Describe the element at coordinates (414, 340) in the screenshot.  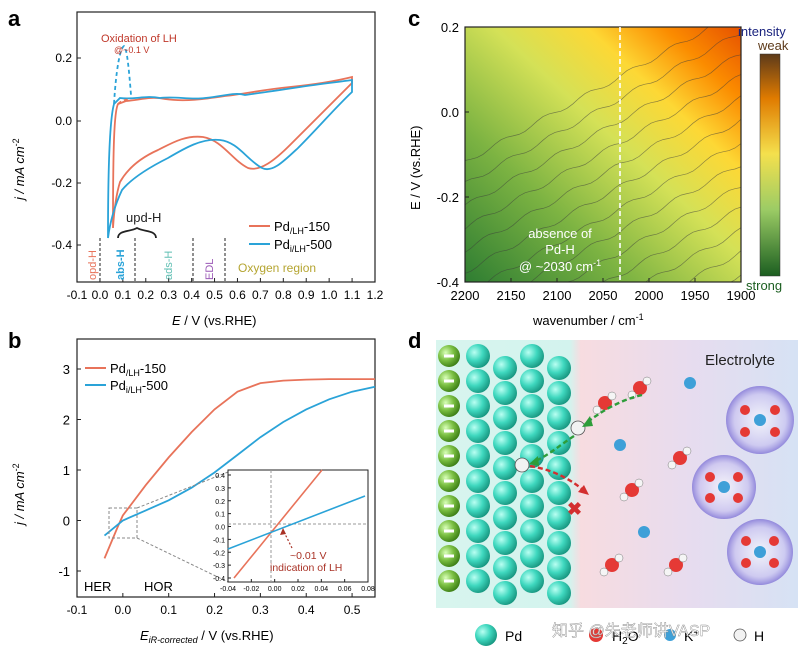
I see `panel-d-label: d` at that location.